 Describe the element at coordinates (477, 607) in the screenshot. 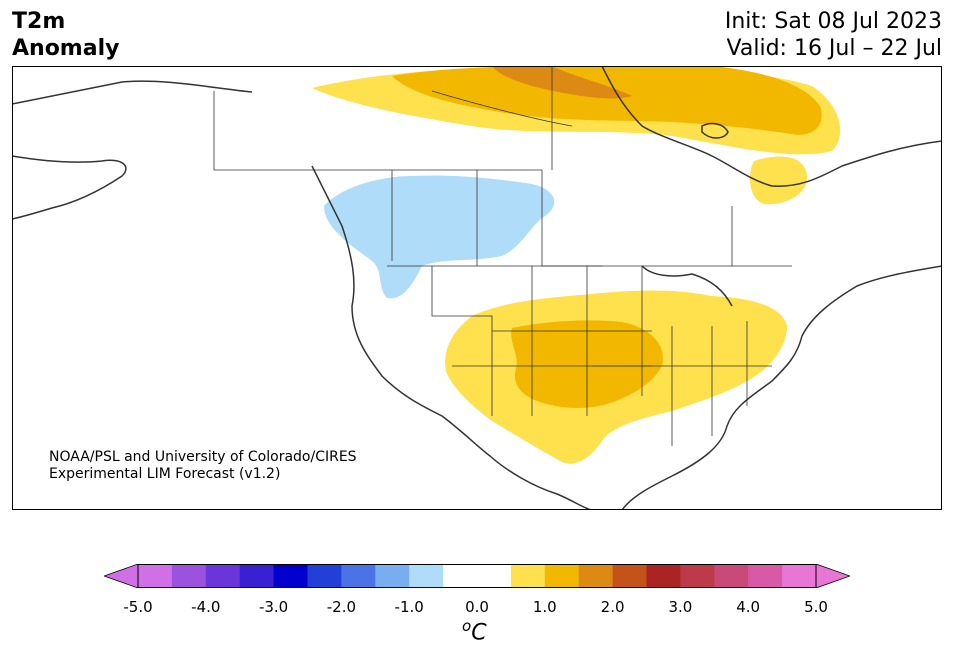

I see `colorbar-tick-label: 0.0` at that location.